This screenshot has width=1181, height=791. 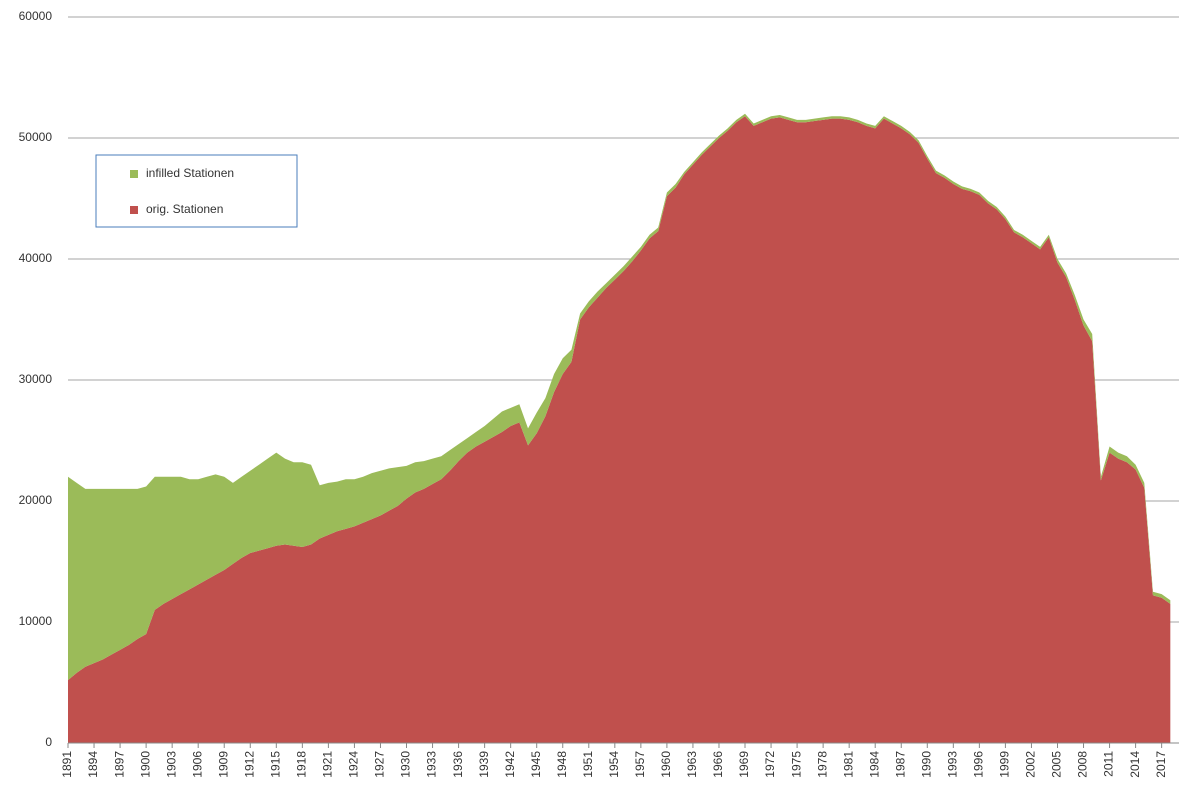 I want to click on x-tick-label: 1894, so click(x=93, y=764).